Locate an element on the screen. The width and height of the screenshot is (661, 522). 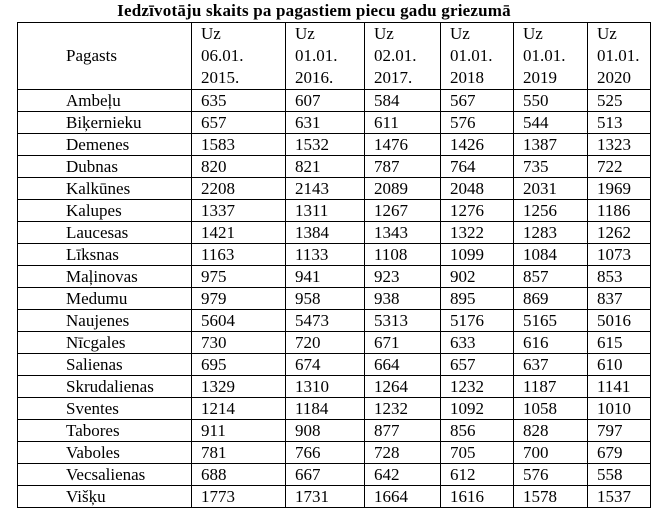
value-cell: 1343 is located at coordinates (402, 232).